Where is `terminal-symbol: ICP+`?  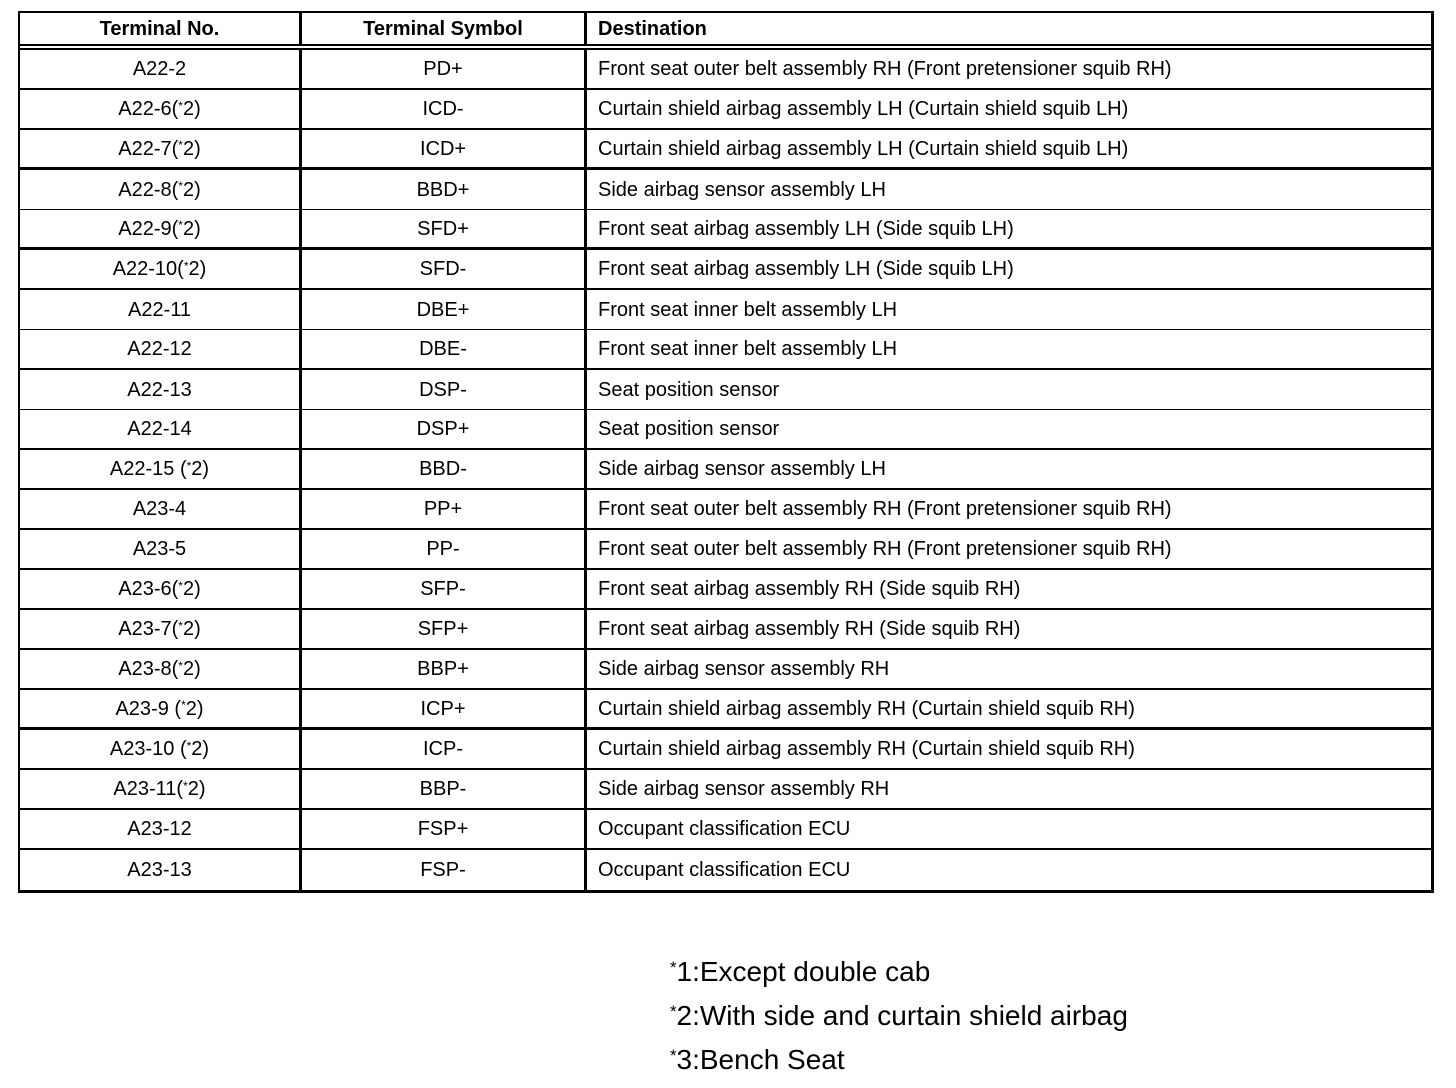
terminal-symbol: ICP+ is located at coordinates (443, 708).